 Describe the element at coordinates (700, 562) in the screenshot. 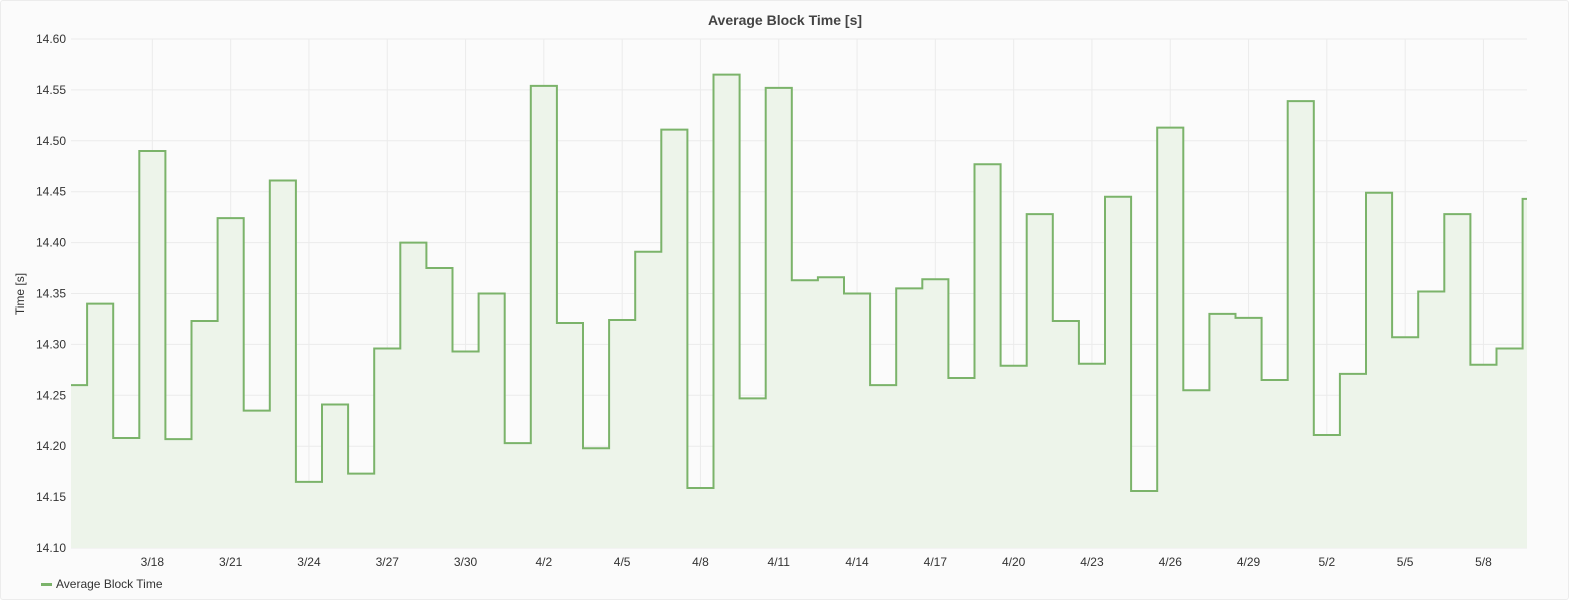

I see `x-tick-label: 4/8` at that location.